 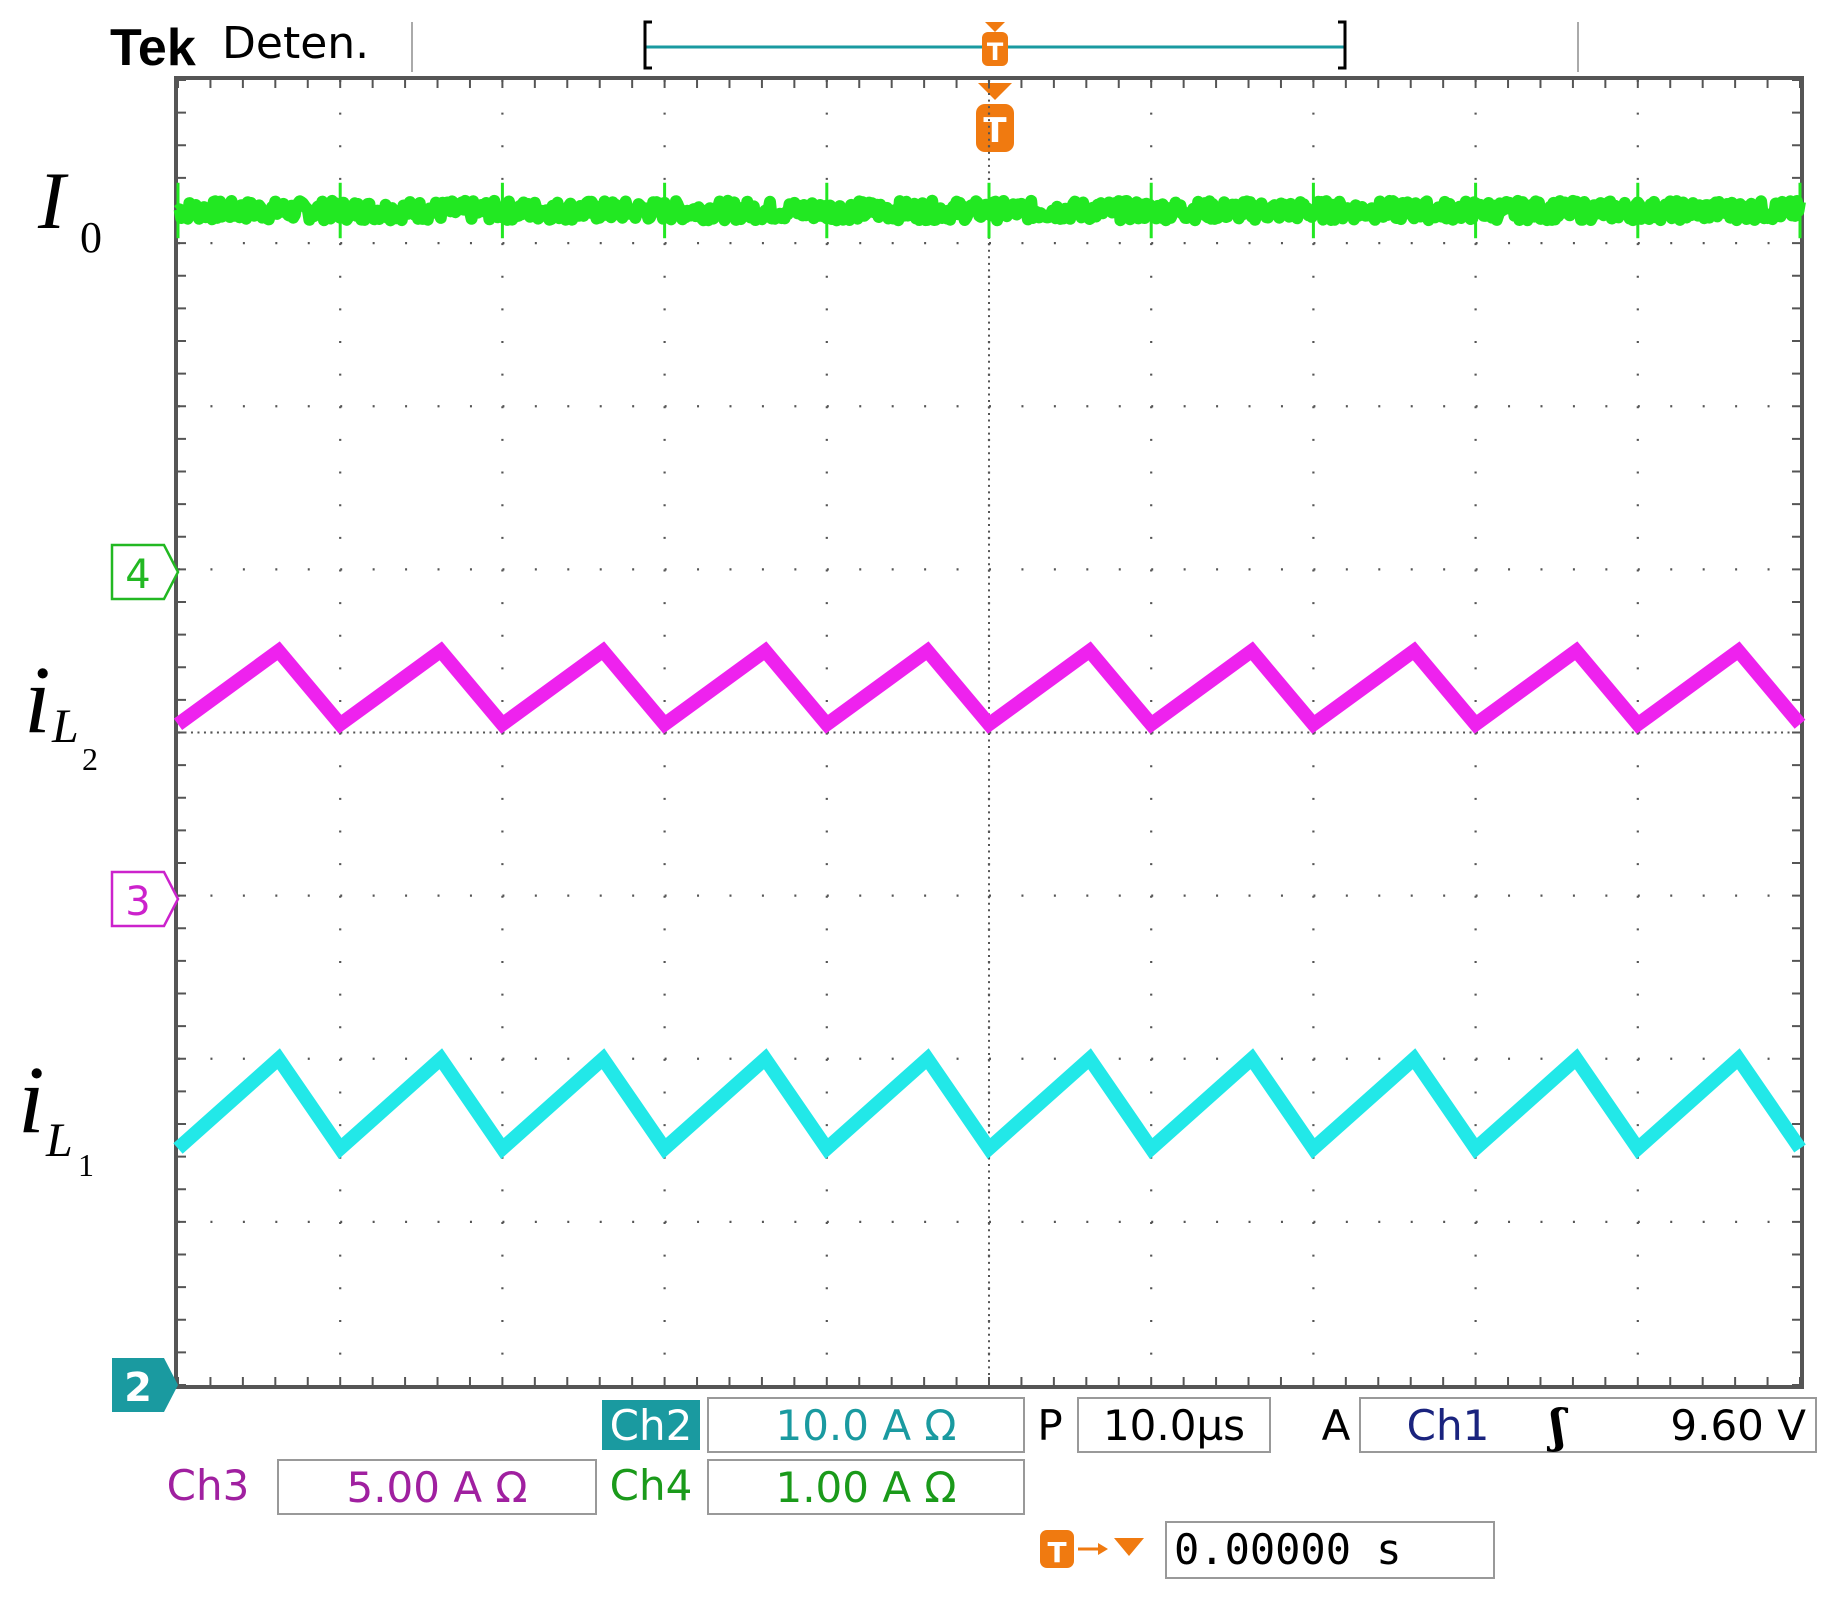 I want to click on trigger-level: 9.60 V, so click(x=1738, y=1425).